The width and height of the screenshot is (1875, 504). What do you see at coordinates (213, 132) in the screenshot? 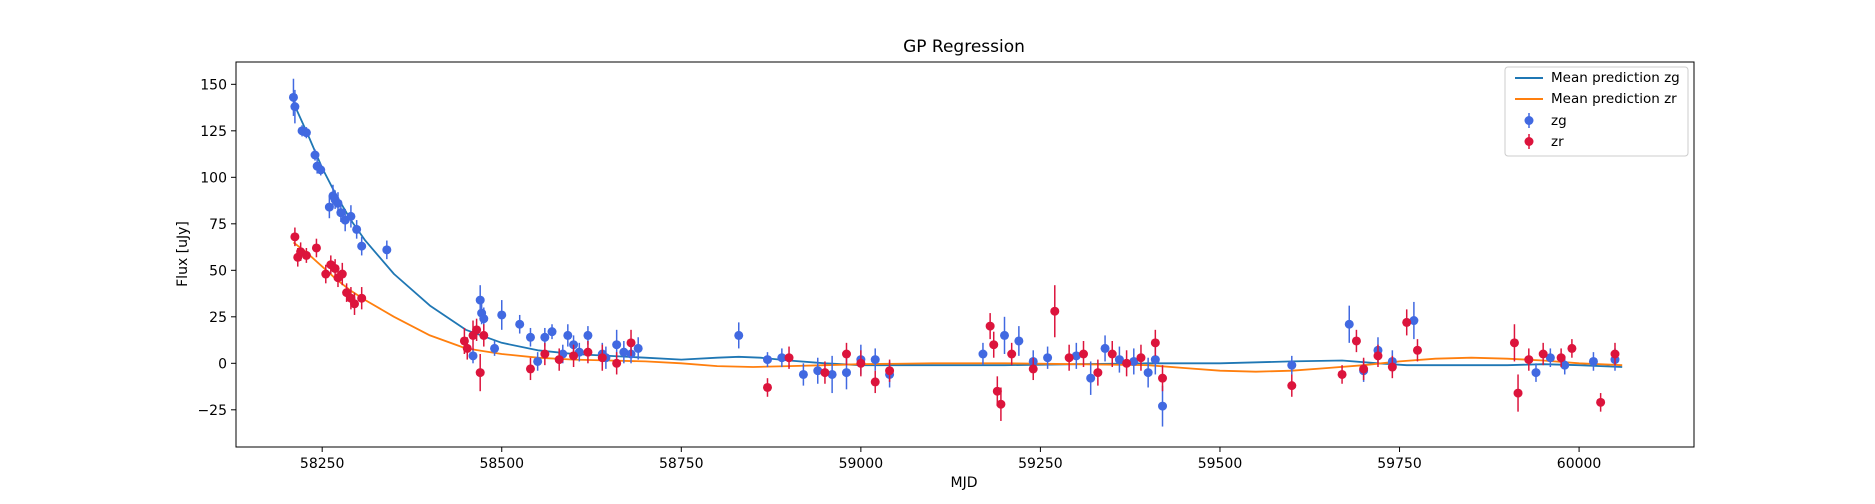
I see `y-tick-label: 125` at bounding box center [213, 132].